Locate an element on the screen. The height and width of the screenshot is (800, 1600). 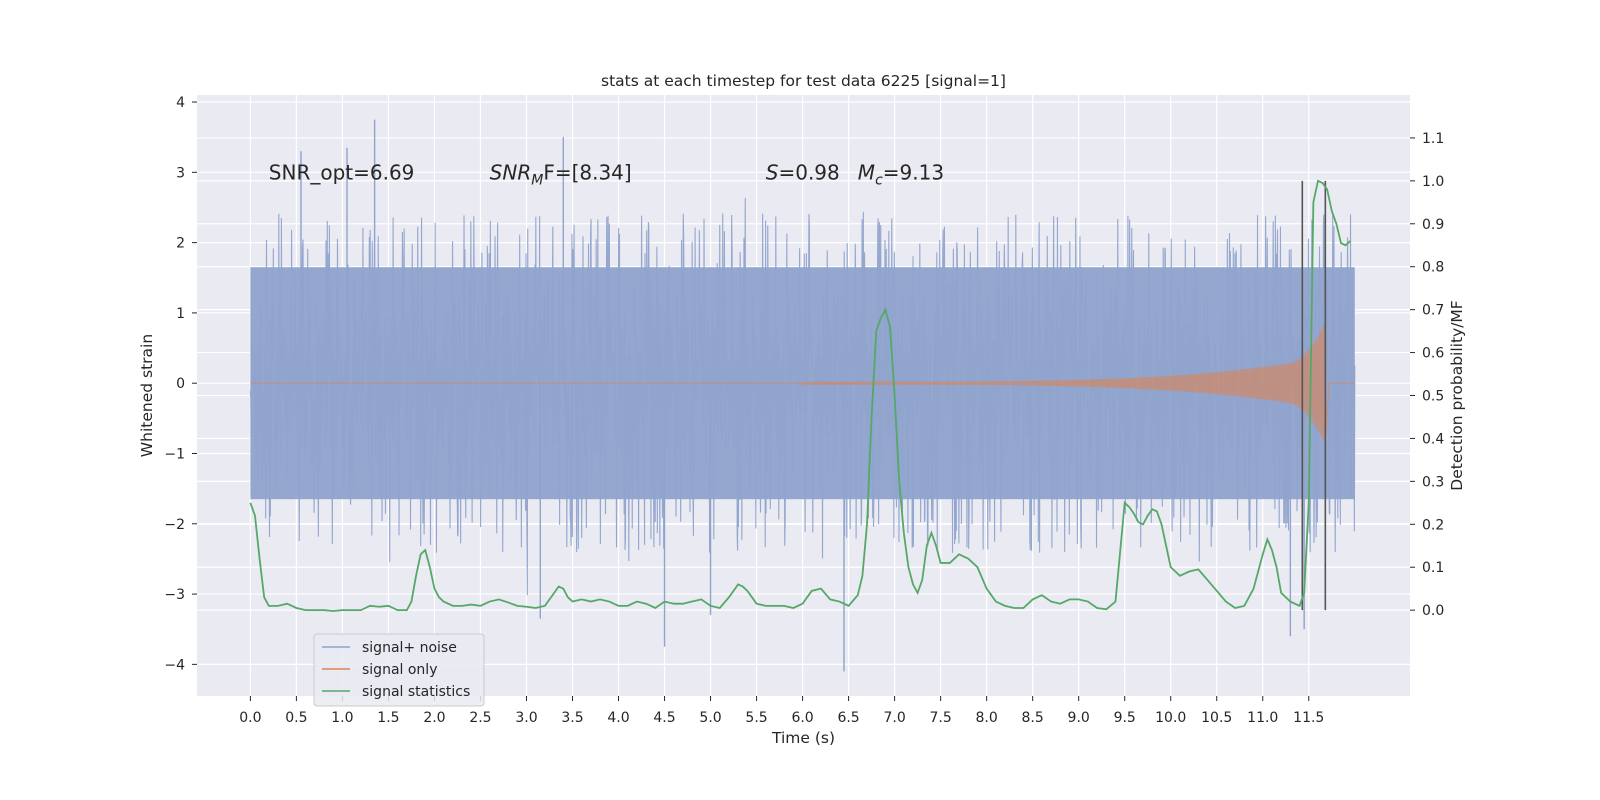
y-tick-label: 1 is located at coordinates (180, 314).